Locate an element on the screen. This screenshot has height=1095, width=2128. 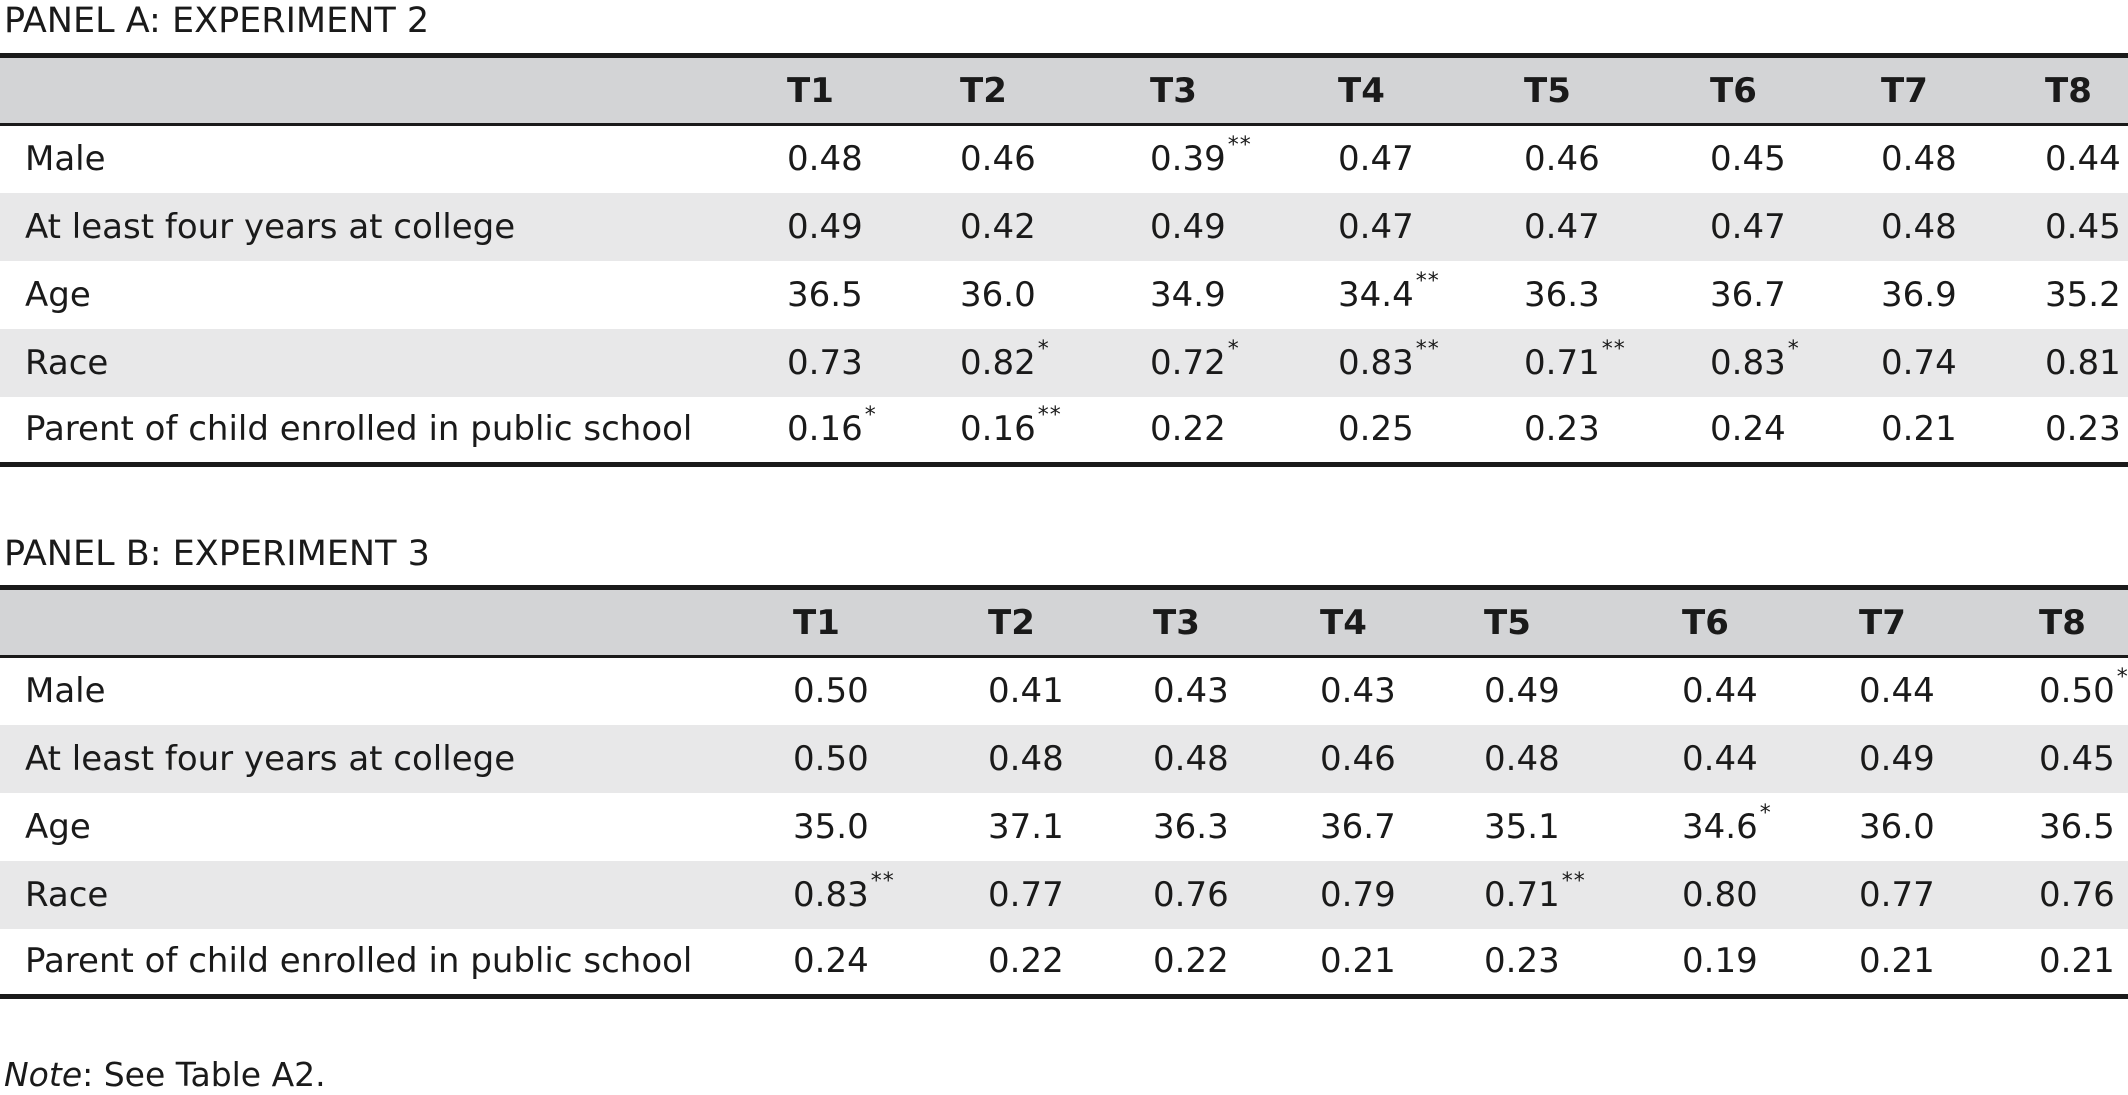
cell-value: 36.3 is located at coordinates (1562, 294).